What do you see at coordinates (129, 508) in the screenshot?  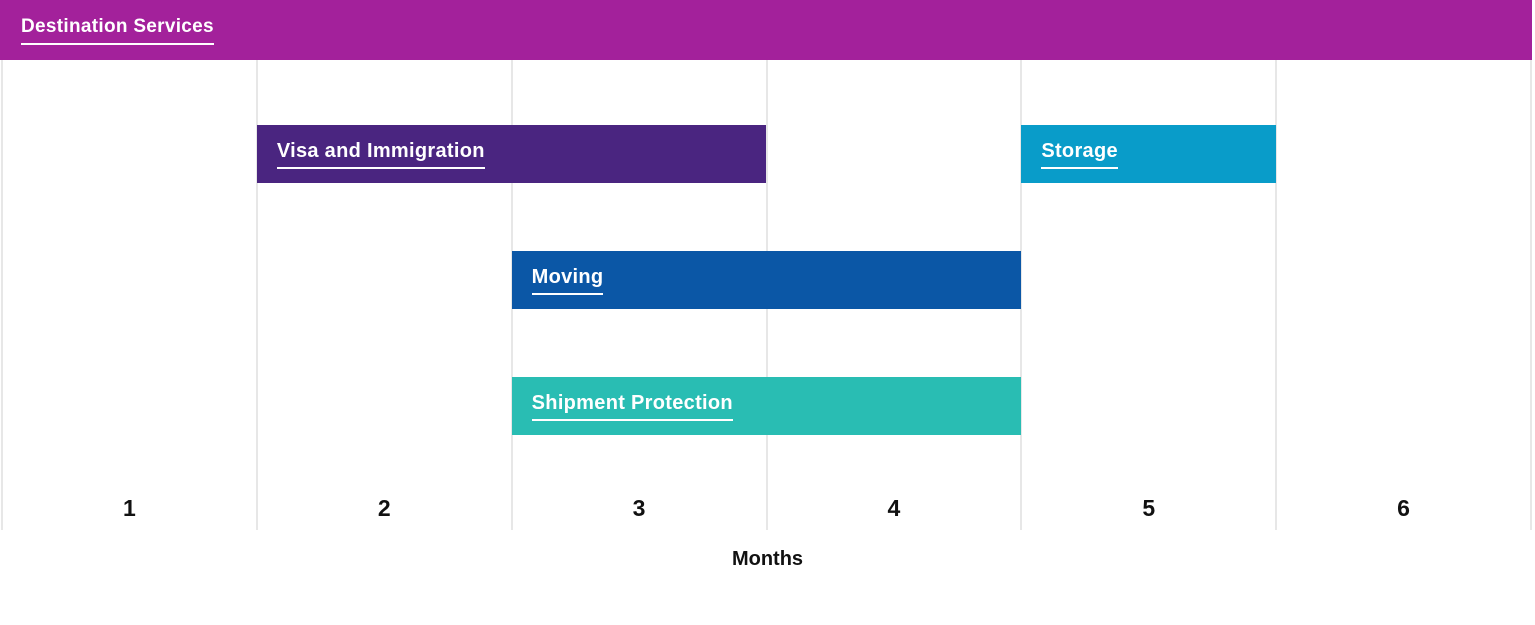 I see `x-axis-tick-1: 1` at bounding box center [129, 508].